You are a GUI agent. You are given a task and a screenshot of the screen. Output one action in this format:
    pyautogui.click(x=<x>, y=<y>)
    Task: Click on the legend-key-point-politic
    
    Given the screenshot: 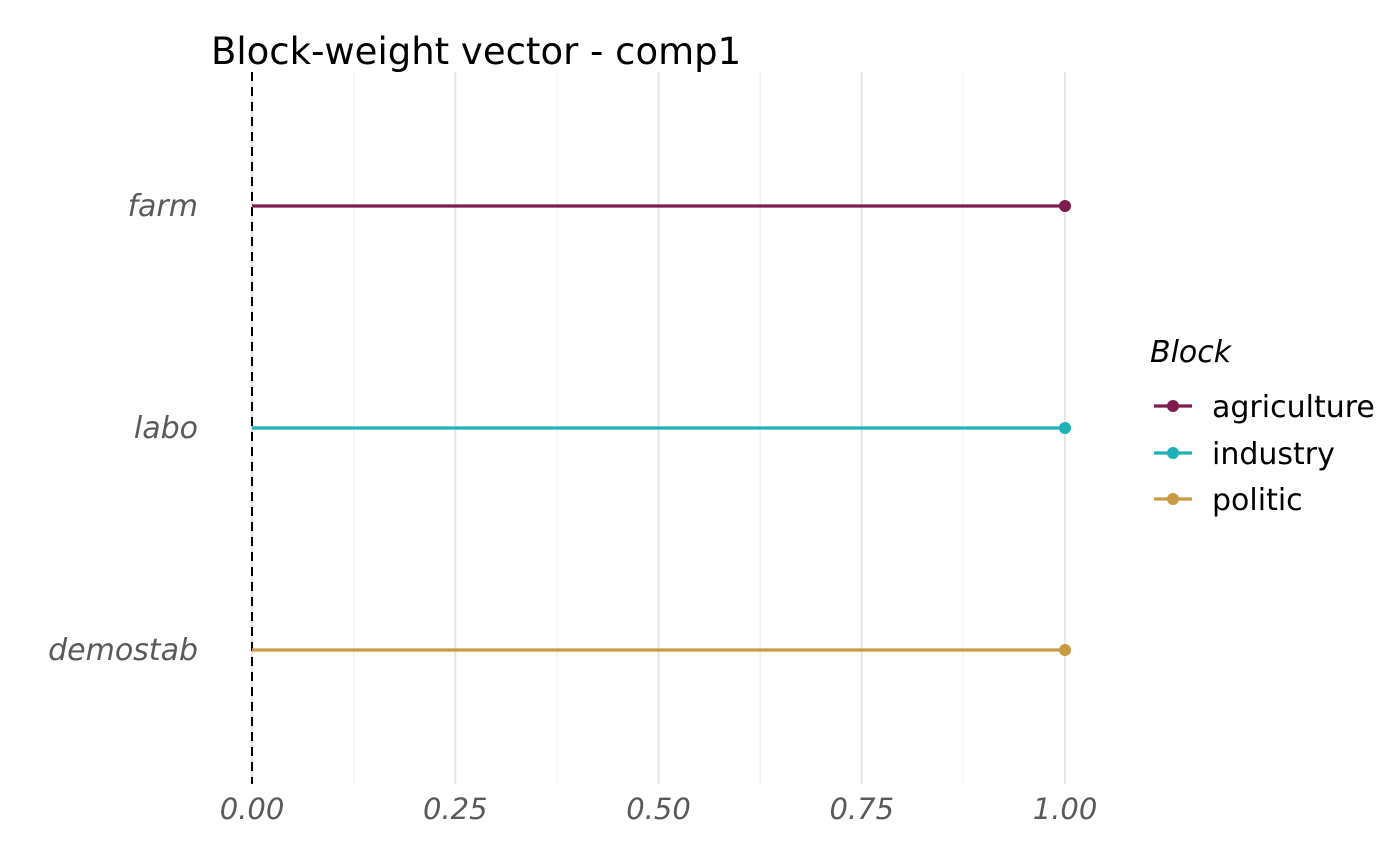 What is the action you would take?
    pyautogui.click(x=1173, y=499)
    